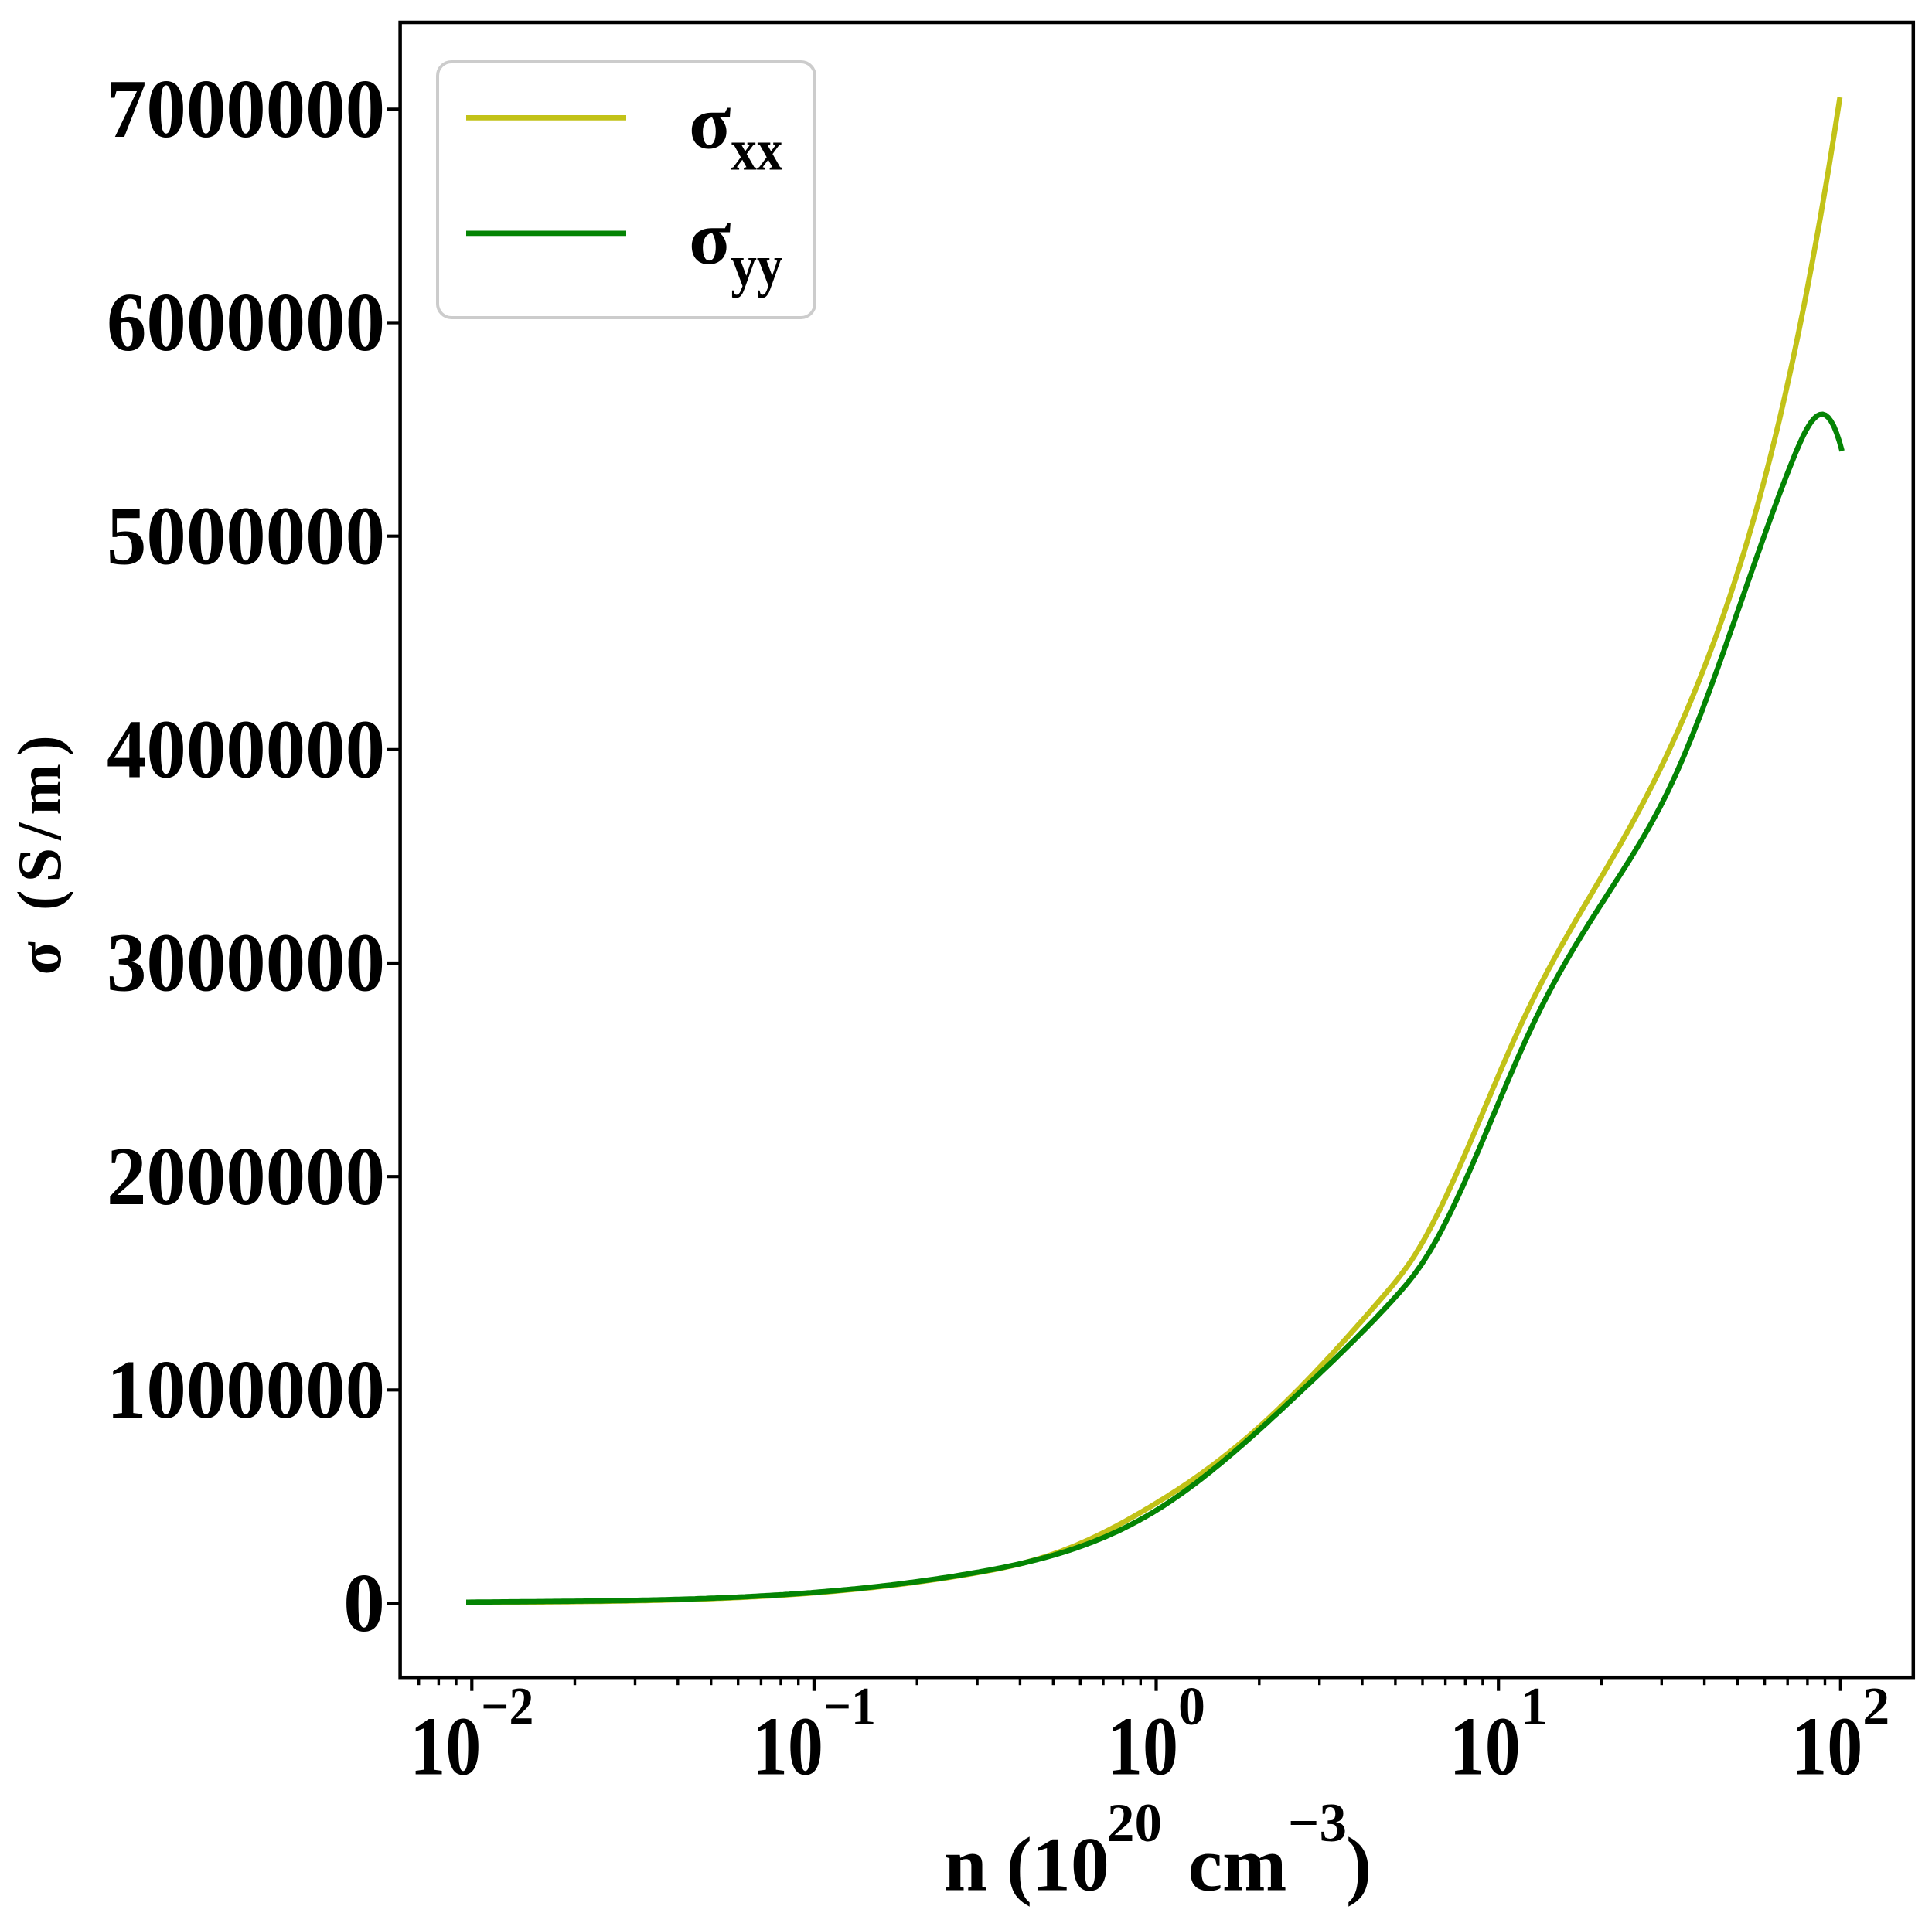 The height and width of the screenshot is (1930, 1932). What do you see at coordinates (246, 323) in the screenshot?
I see `svg-text: 6000000` at bounding box center [246, 323].